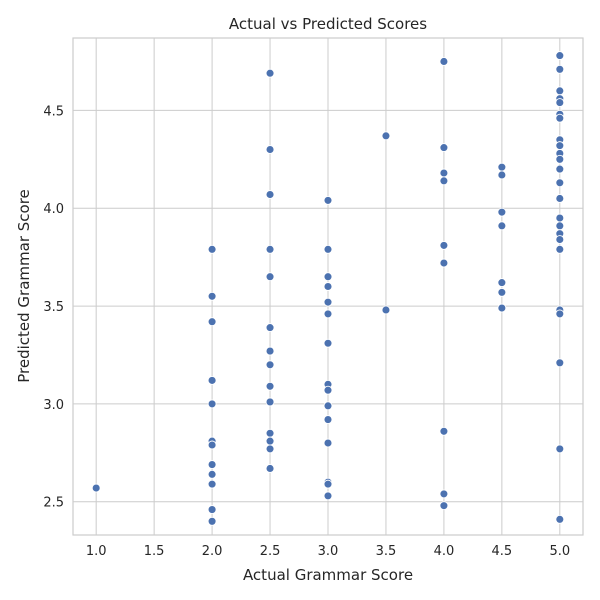  Describe the element at coordinates (212, 551) in the screenshot. I see `x-tick-label: 2.0` at that location.